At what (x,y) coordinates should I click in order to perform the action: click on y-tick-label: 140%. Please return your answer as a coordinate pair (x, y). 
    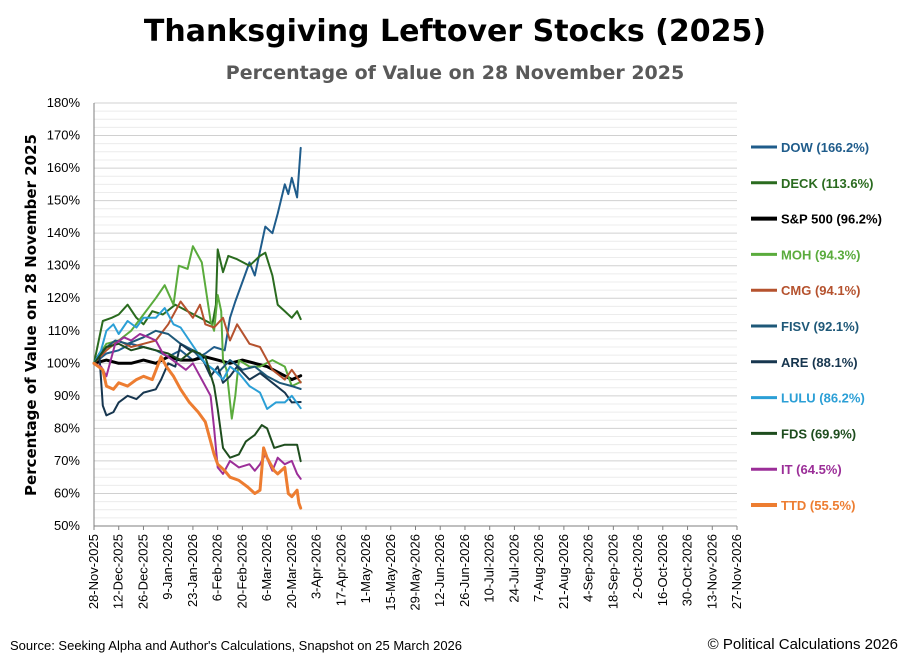
    Looking at the image, I should click on (64, 232).